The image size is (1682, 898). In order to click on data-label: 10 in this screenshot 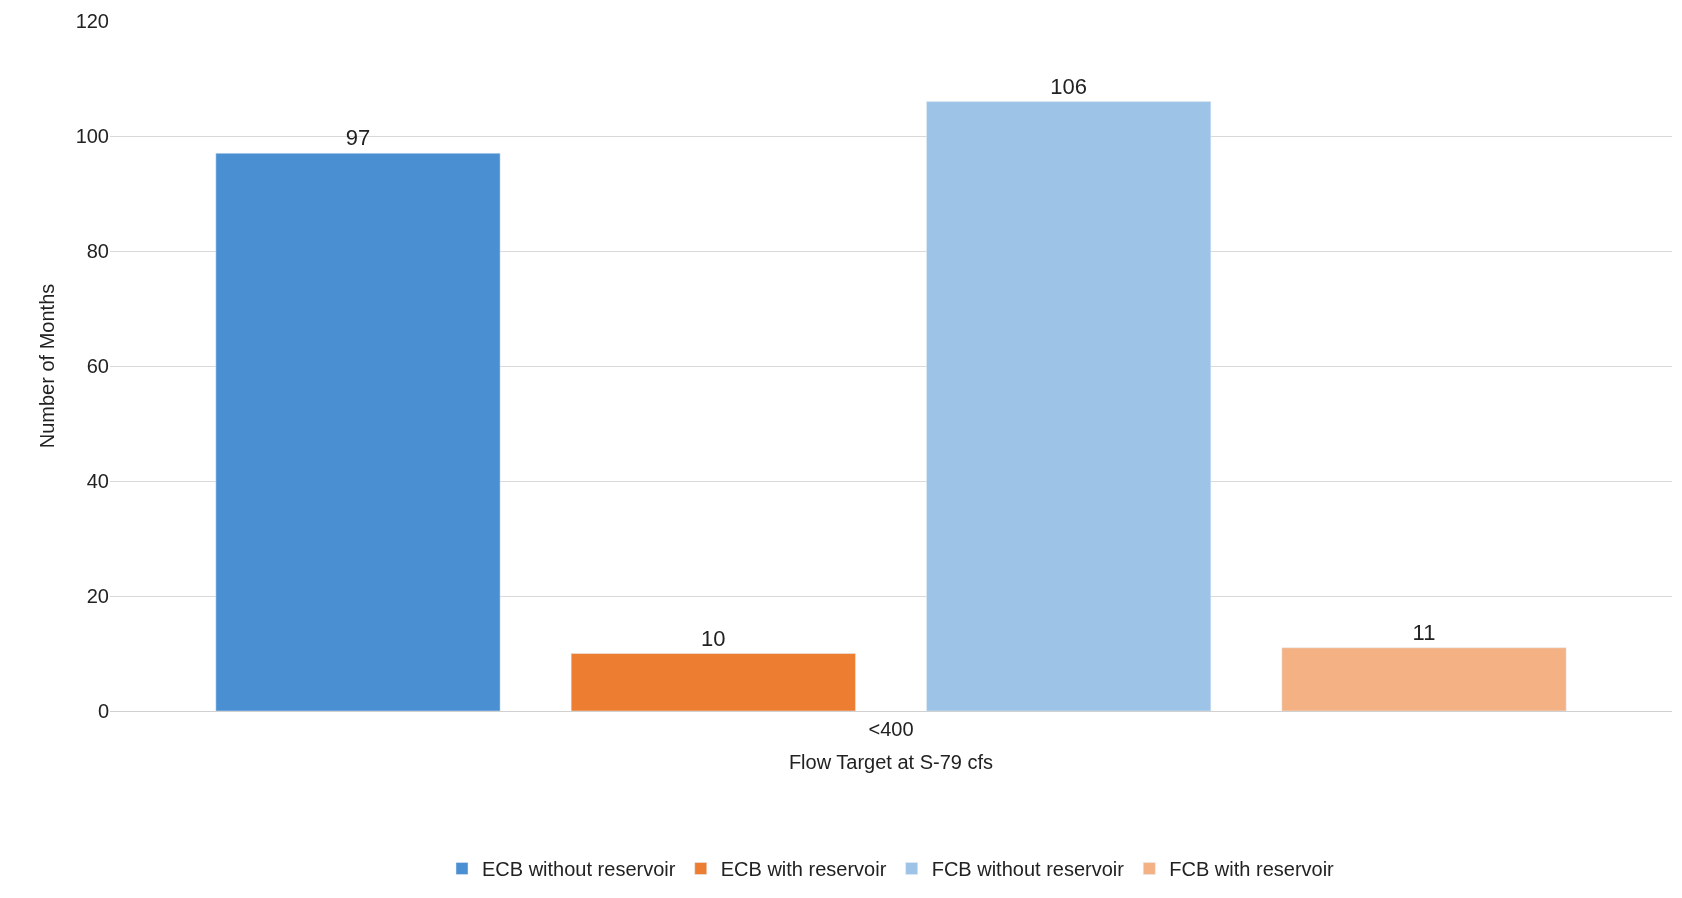, I will do `click(713, 638)`.